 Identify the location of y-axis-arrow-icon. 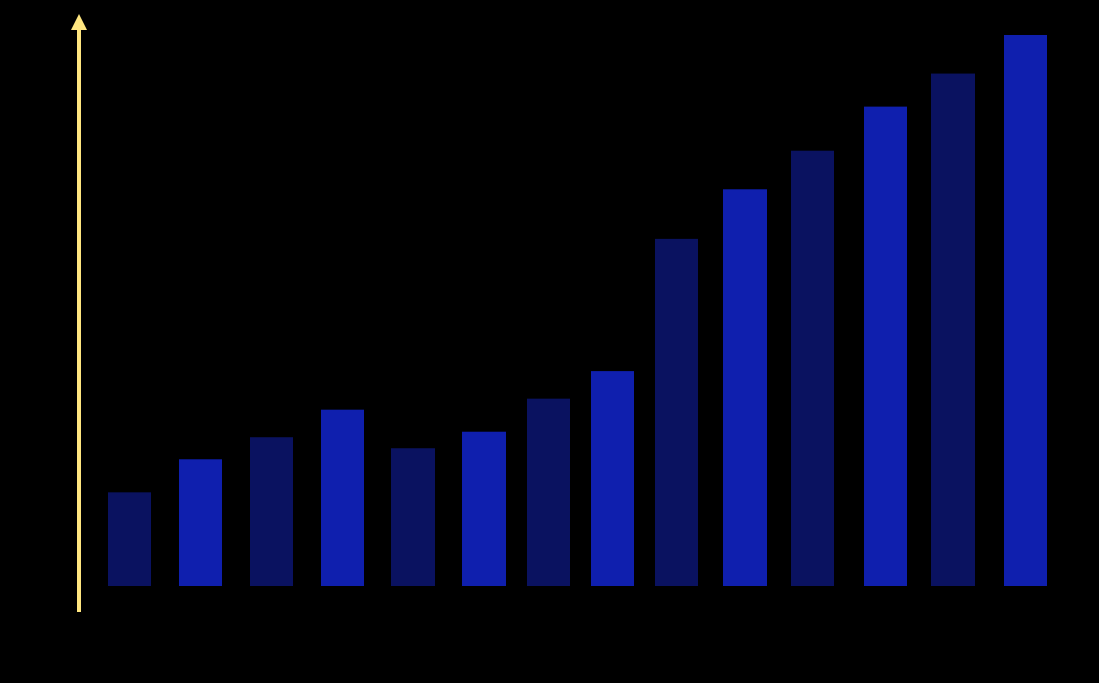
(79, 22).